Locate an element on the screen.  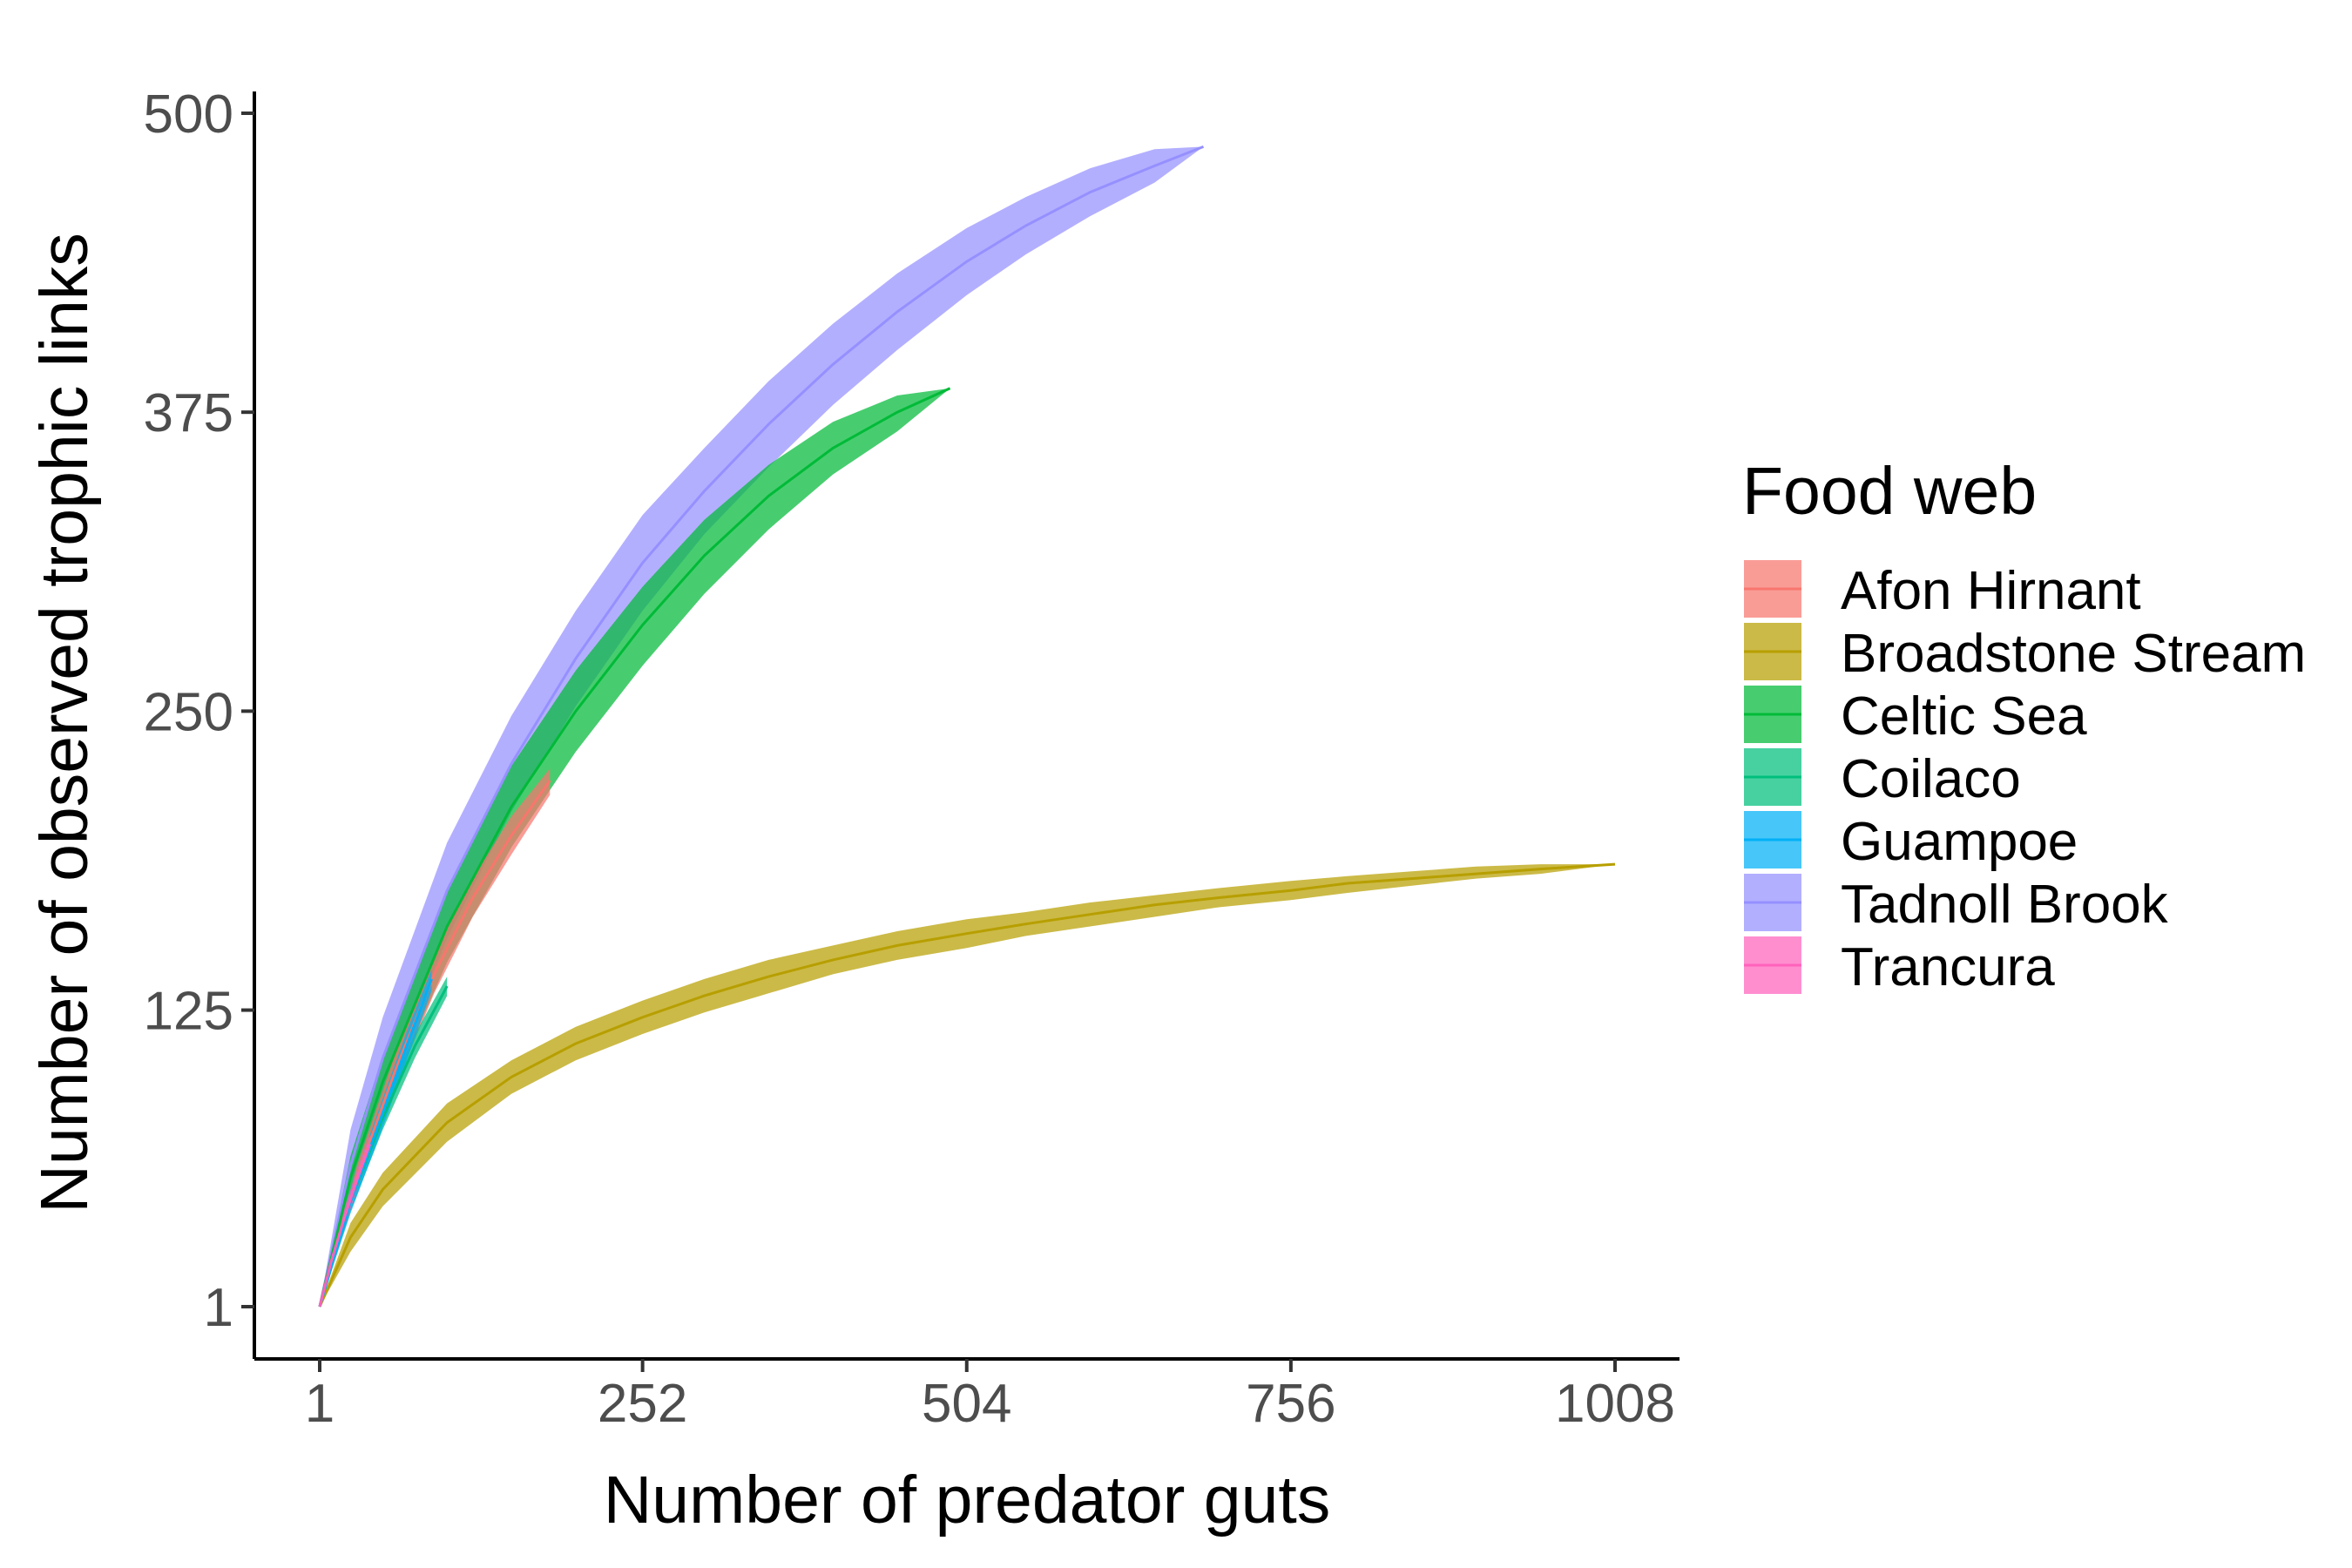
ribbon-afon-hirnant is located at coordinates (435, 1037).